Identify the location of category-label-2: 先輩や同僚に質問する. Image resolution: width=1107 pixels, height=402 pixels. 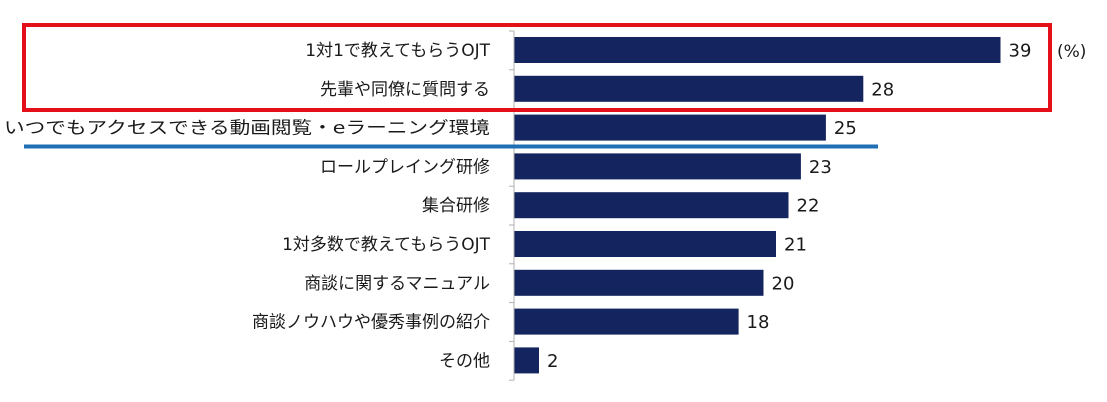
(405, 90).